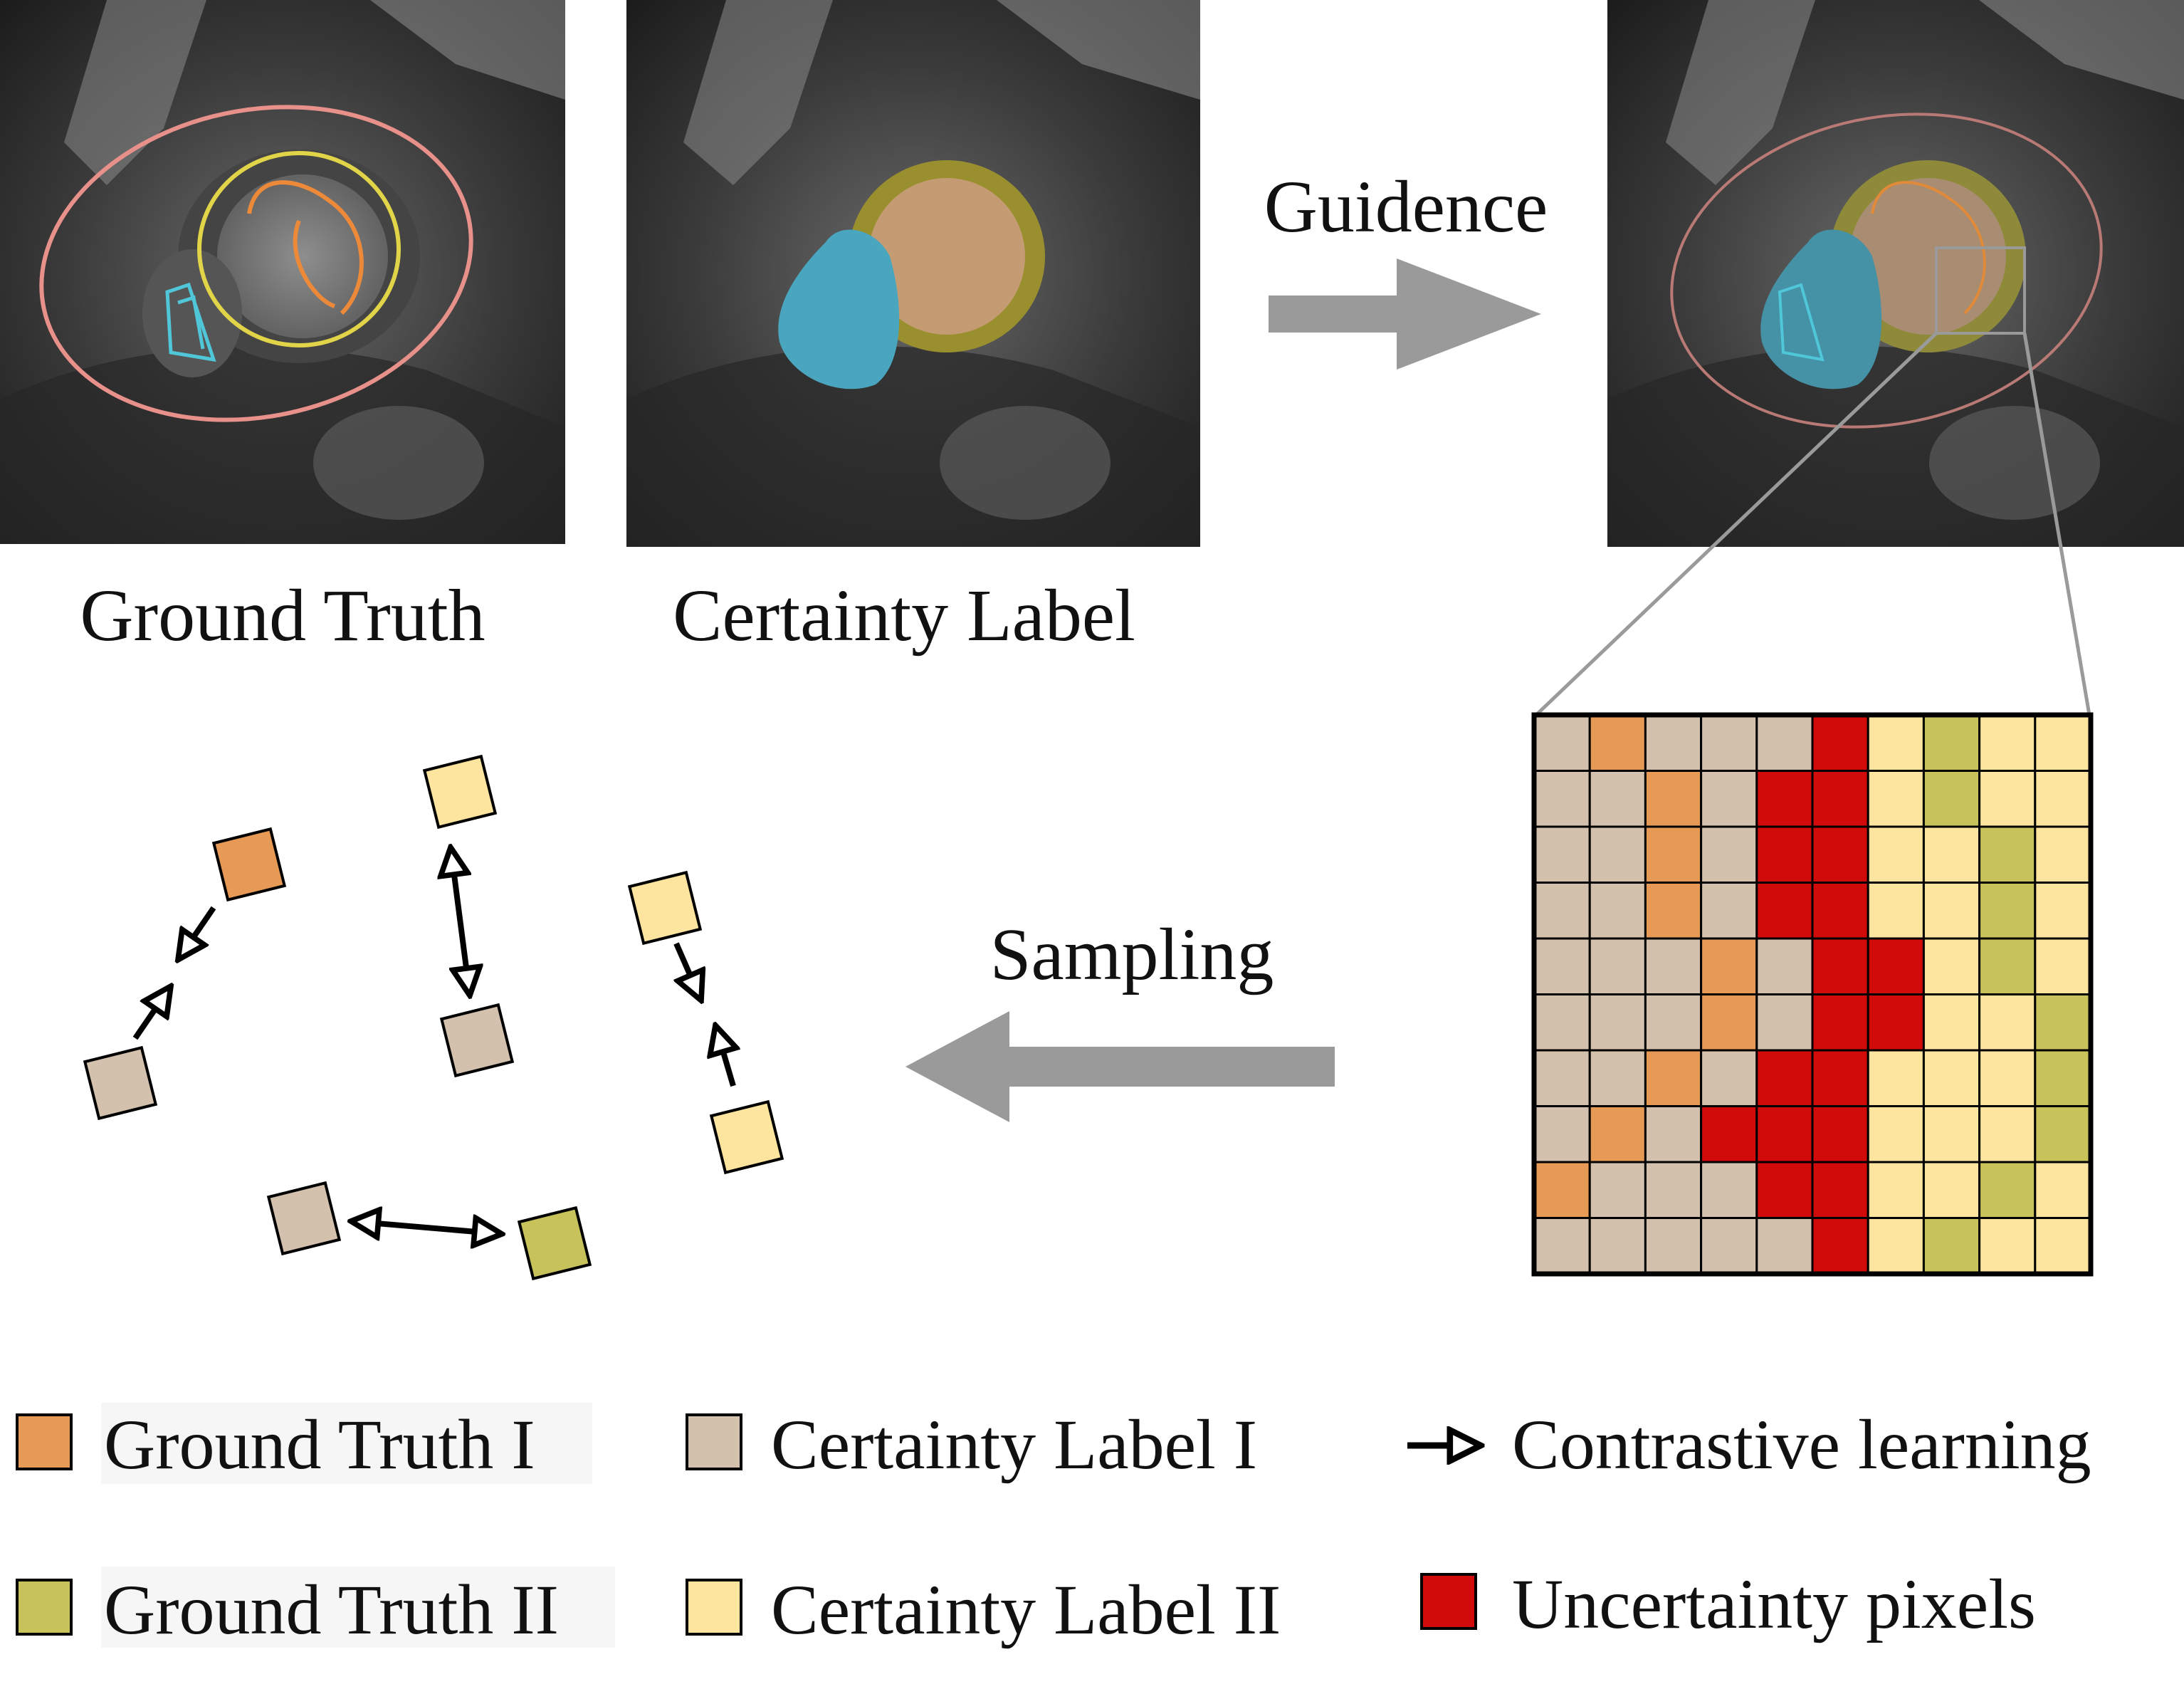  Describe the element at coordinates (282, 616) in the screenshot. I see `ground-truth-caption: Ground Truth` at that location.